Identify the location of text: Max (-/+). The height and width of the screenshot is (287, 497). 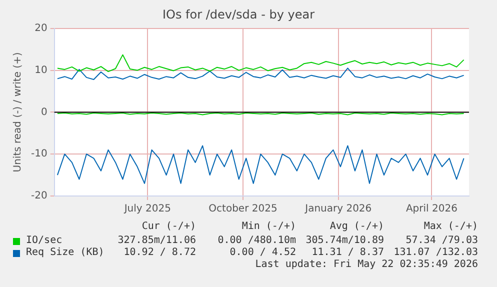
(451, 227).